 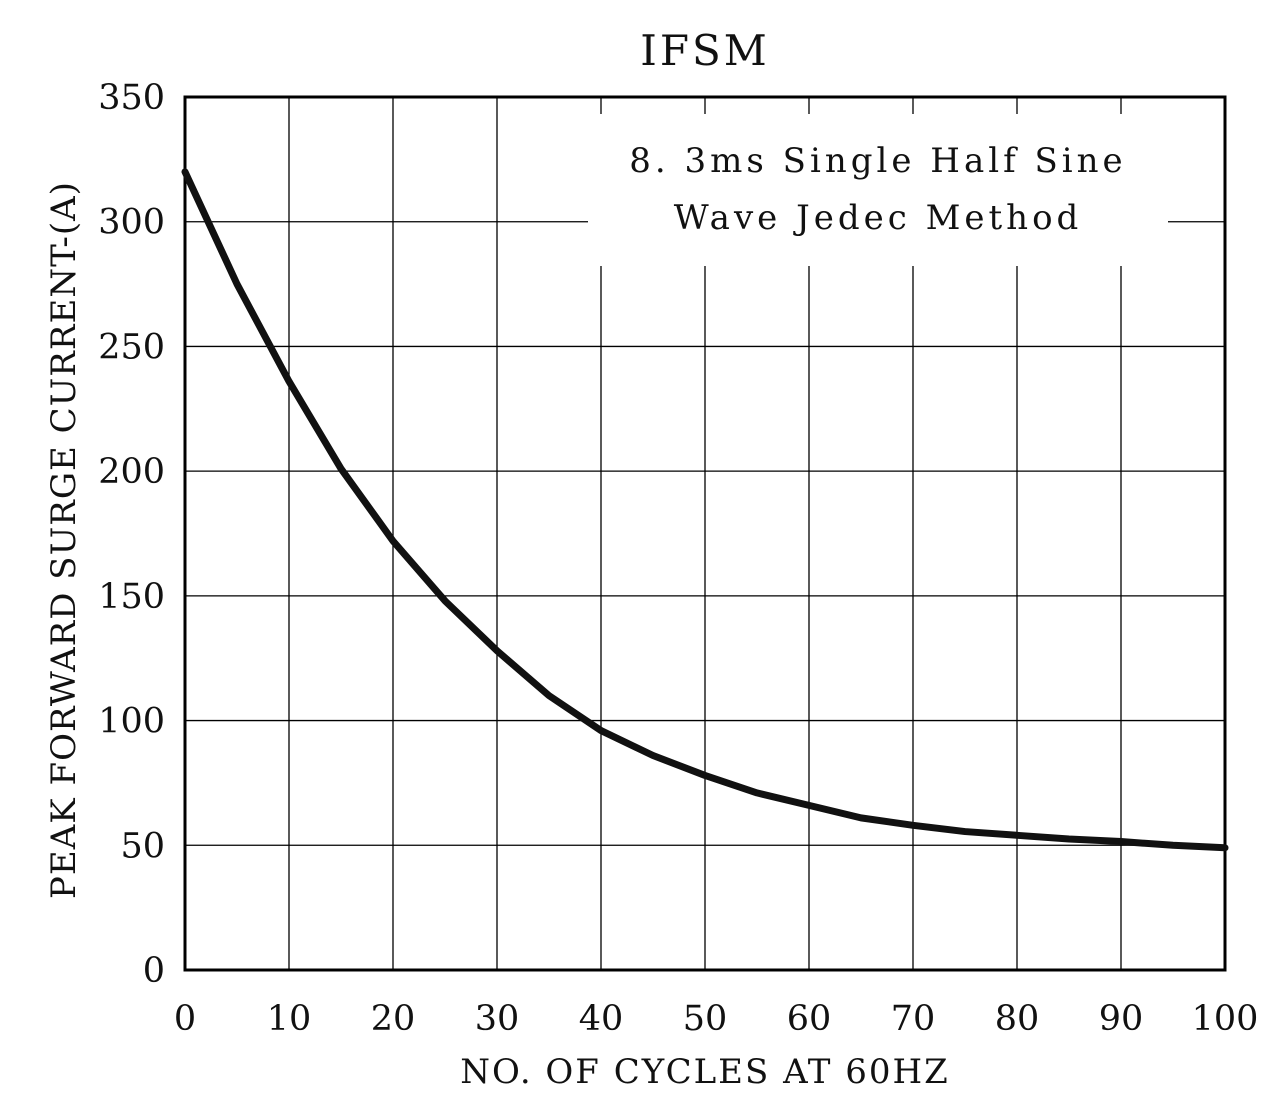 What do you see at coordinates (878, 161) in the screenshot?
I see `annotation-line-1: 8. 3ms Single Half Sine` at bounding box center [878, 161].